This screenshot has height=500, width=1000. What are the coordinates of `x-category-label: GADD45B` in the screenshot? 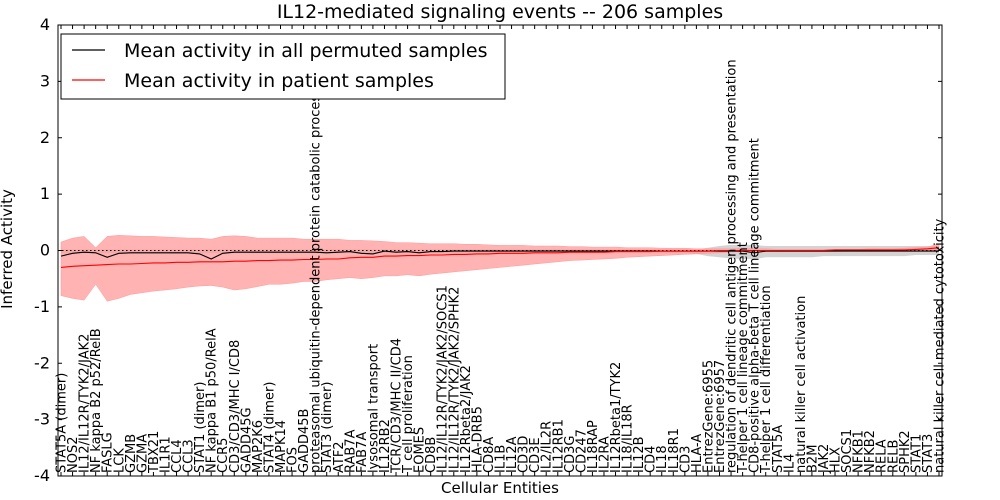 It's located at (304, 441).